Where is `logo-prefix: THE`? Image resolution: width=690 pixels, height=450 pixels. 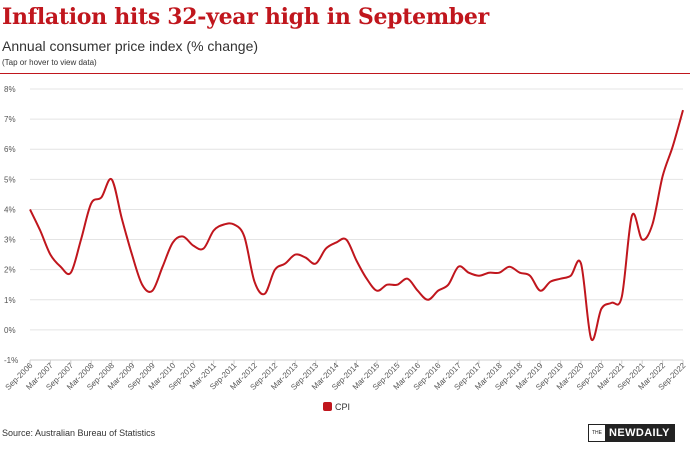
logo-prefix: THE is located at coordinates (597, 433).